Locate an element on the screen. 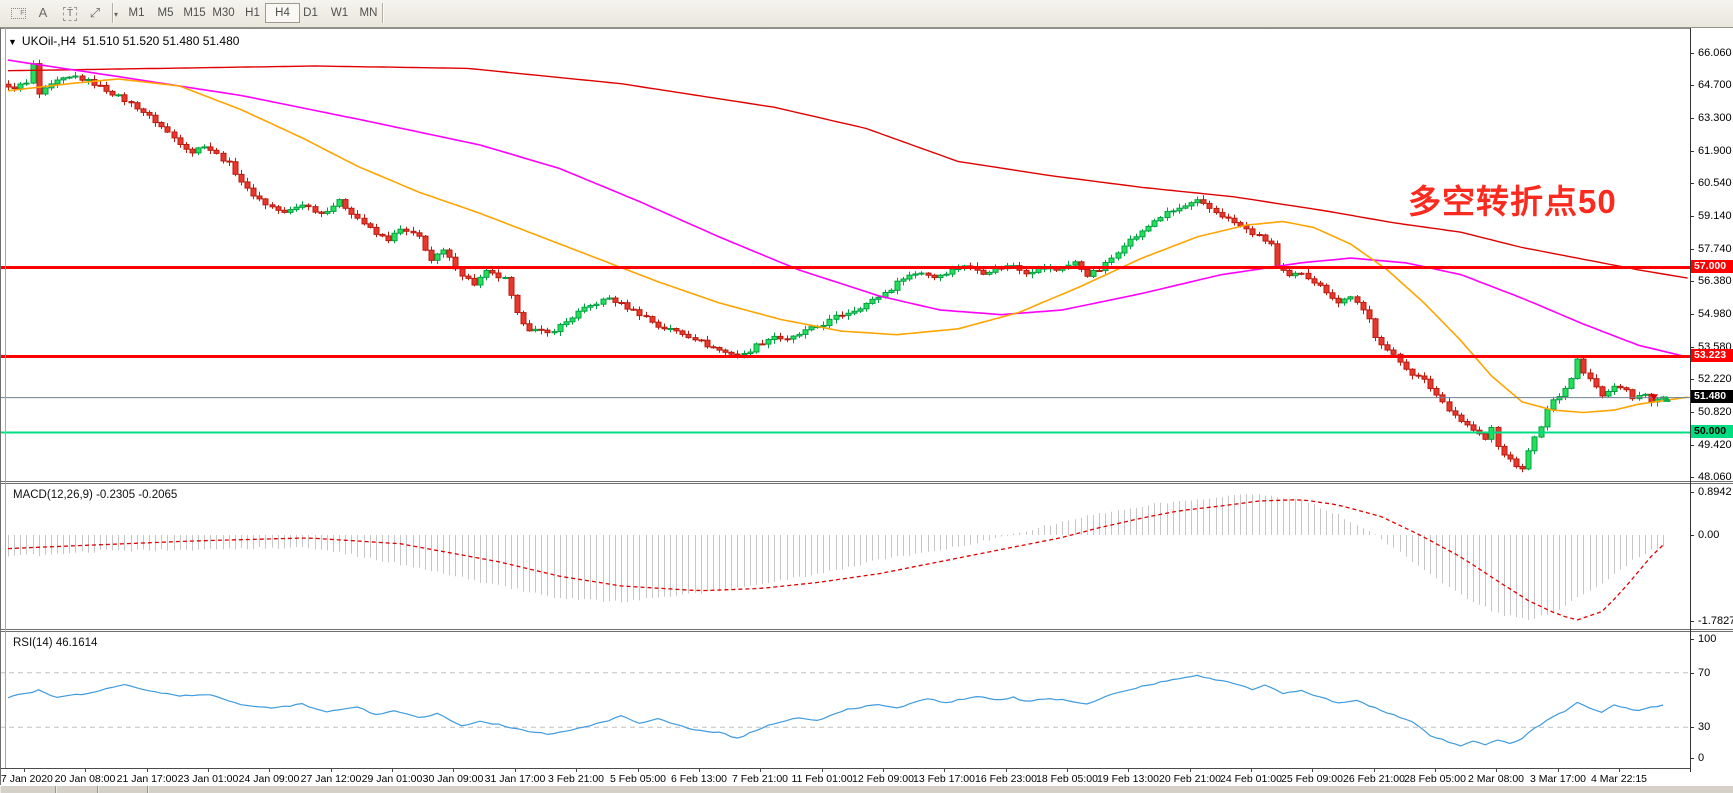  rsi-plot is located at coordinates (845, 709).